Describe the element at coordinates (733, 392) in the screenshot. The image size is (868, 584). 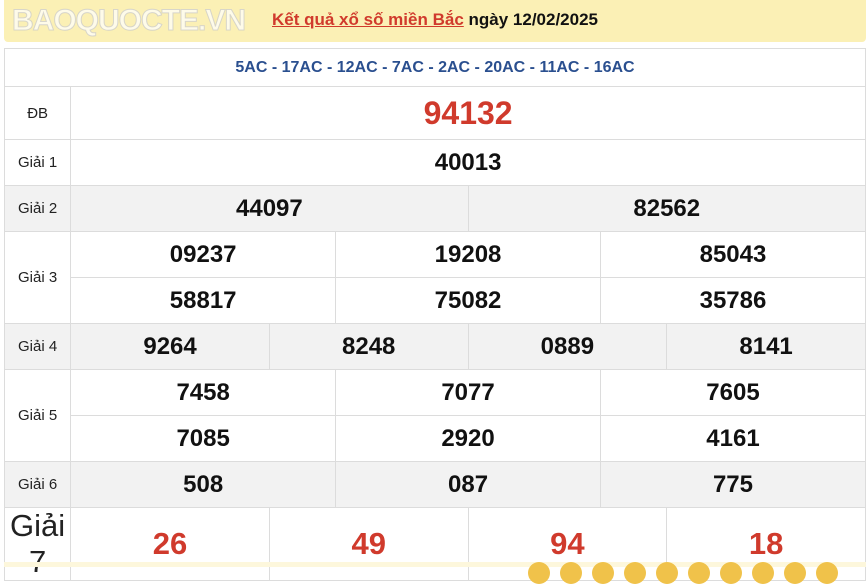
I see `prize-number: 7605` at that location.